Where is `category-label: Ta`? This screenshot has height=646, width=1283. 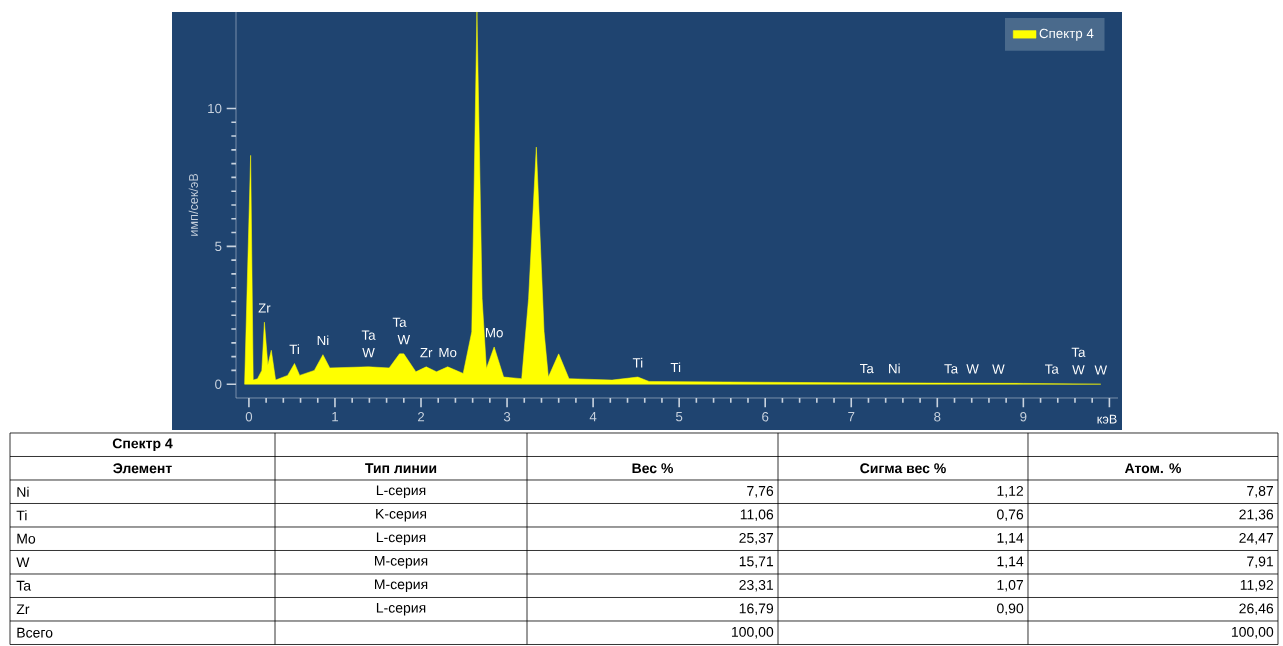 category-label: Ta is located at coordinates (24, 585).